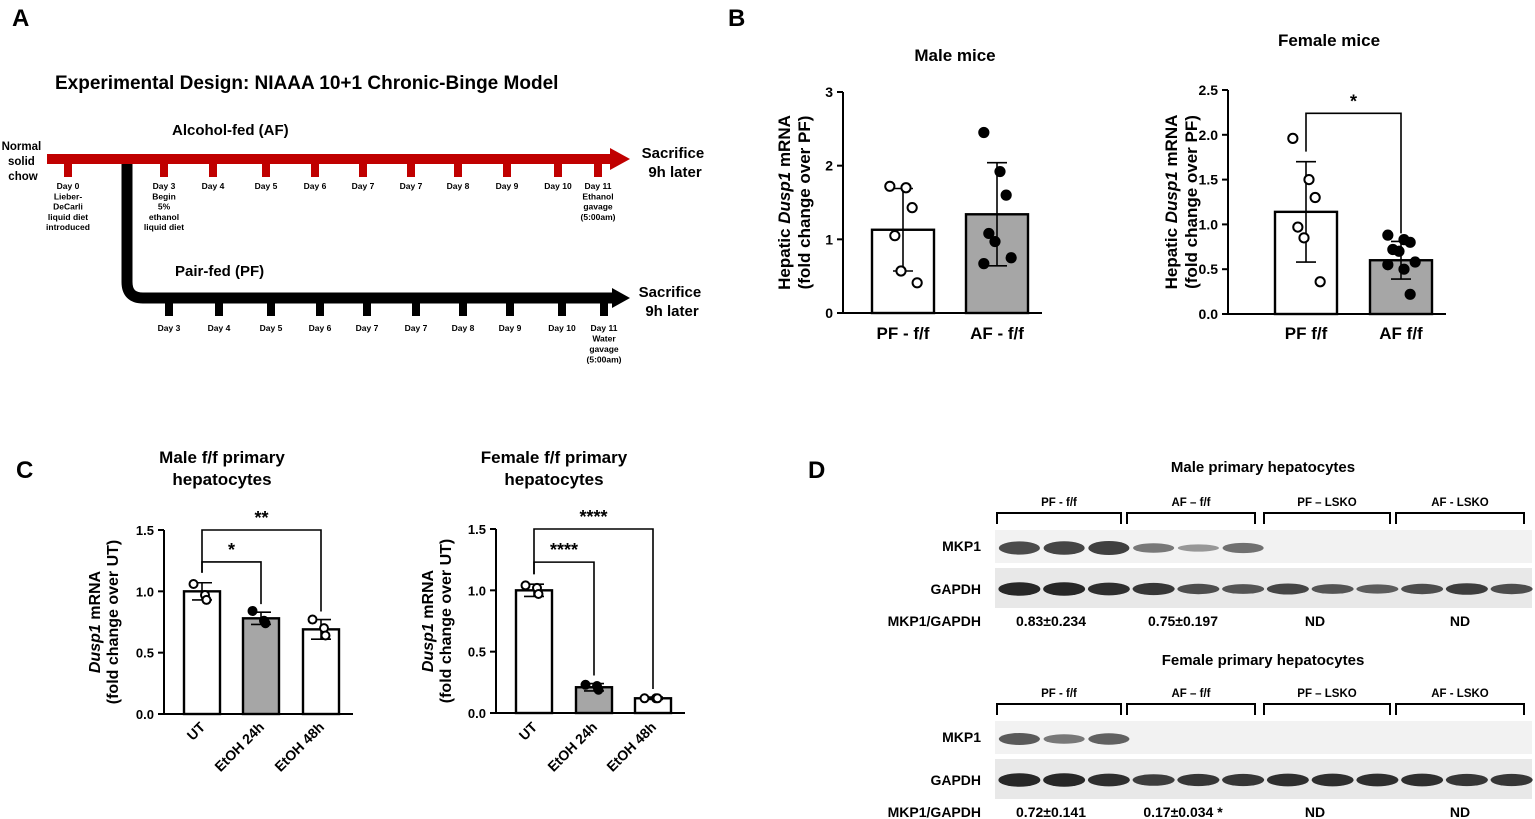  What do you see at coordinates (1209, 269) in the screenshot?
I see `y-tick-label: 0.5` at bounding box center [1209, 269].